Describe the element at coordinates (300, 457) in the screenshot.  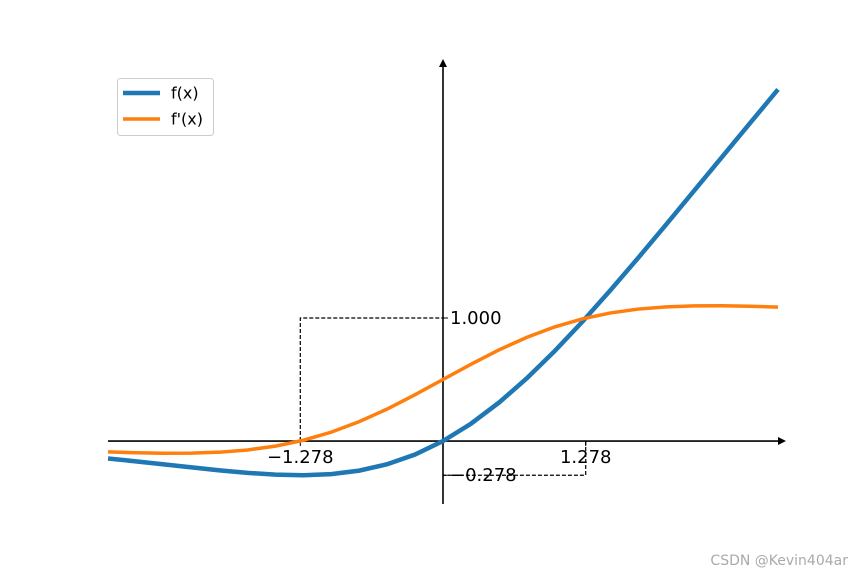
I see `x-tick-label: −1.278` at that location.